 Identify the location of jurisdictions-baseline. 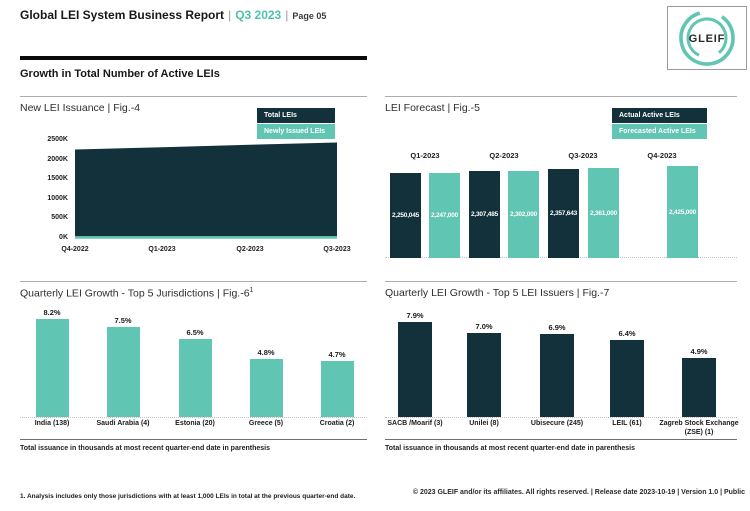
(193, 417).